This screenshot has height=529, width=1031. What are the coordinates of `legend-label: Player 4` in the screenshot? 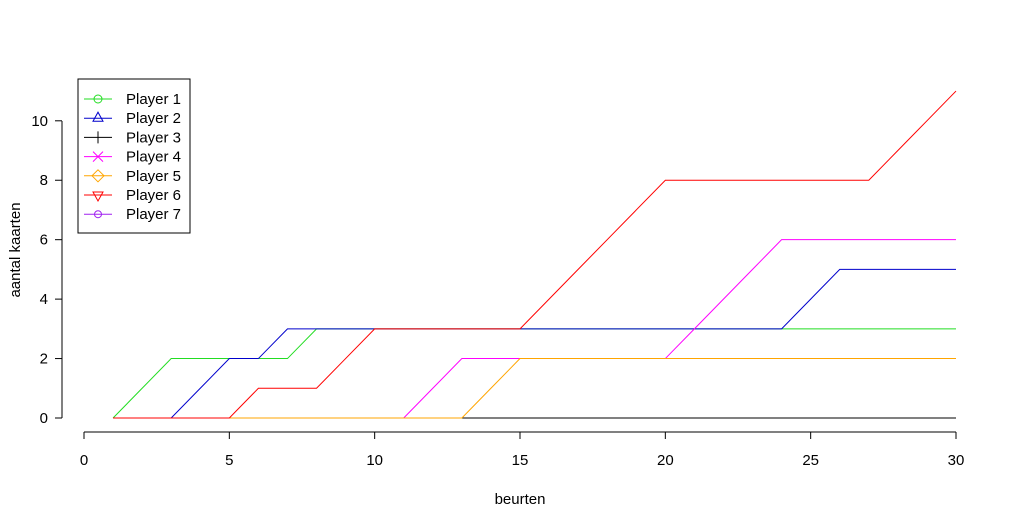 It's located at (153, 157).